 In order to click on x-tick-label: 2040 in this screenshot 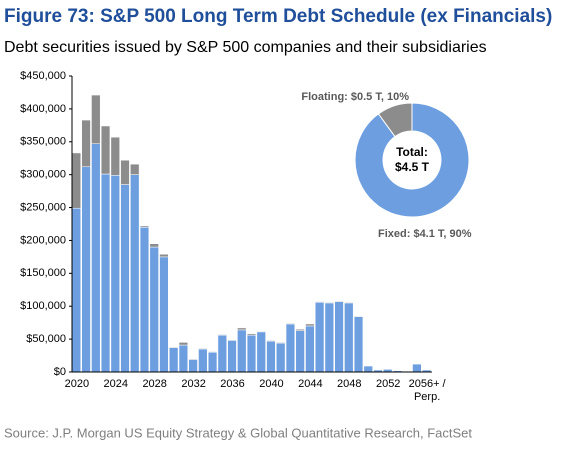, I will do `click(271, 384)`.